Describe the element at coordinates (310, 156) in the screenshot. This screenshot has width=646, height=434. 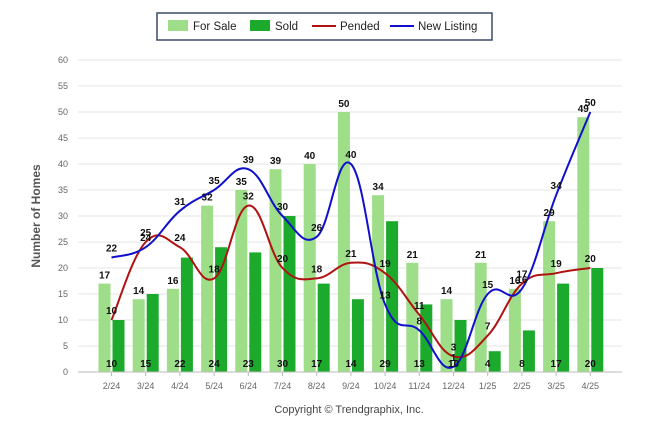
I see `for-sale-value-label: 40` at that location.